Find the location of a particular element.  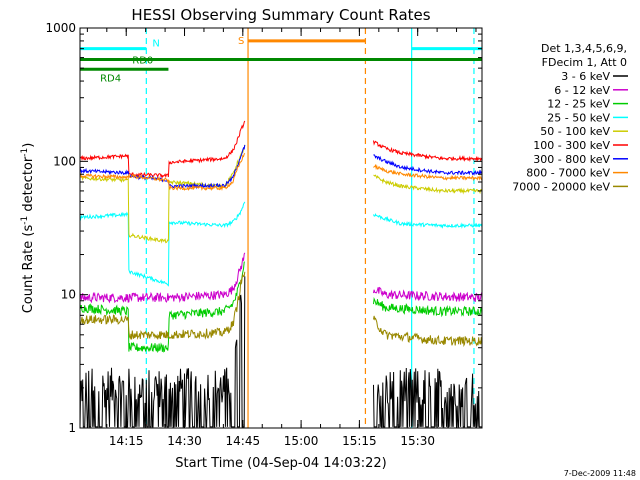

flag-label-n: N is located at coordinates (155, 44).